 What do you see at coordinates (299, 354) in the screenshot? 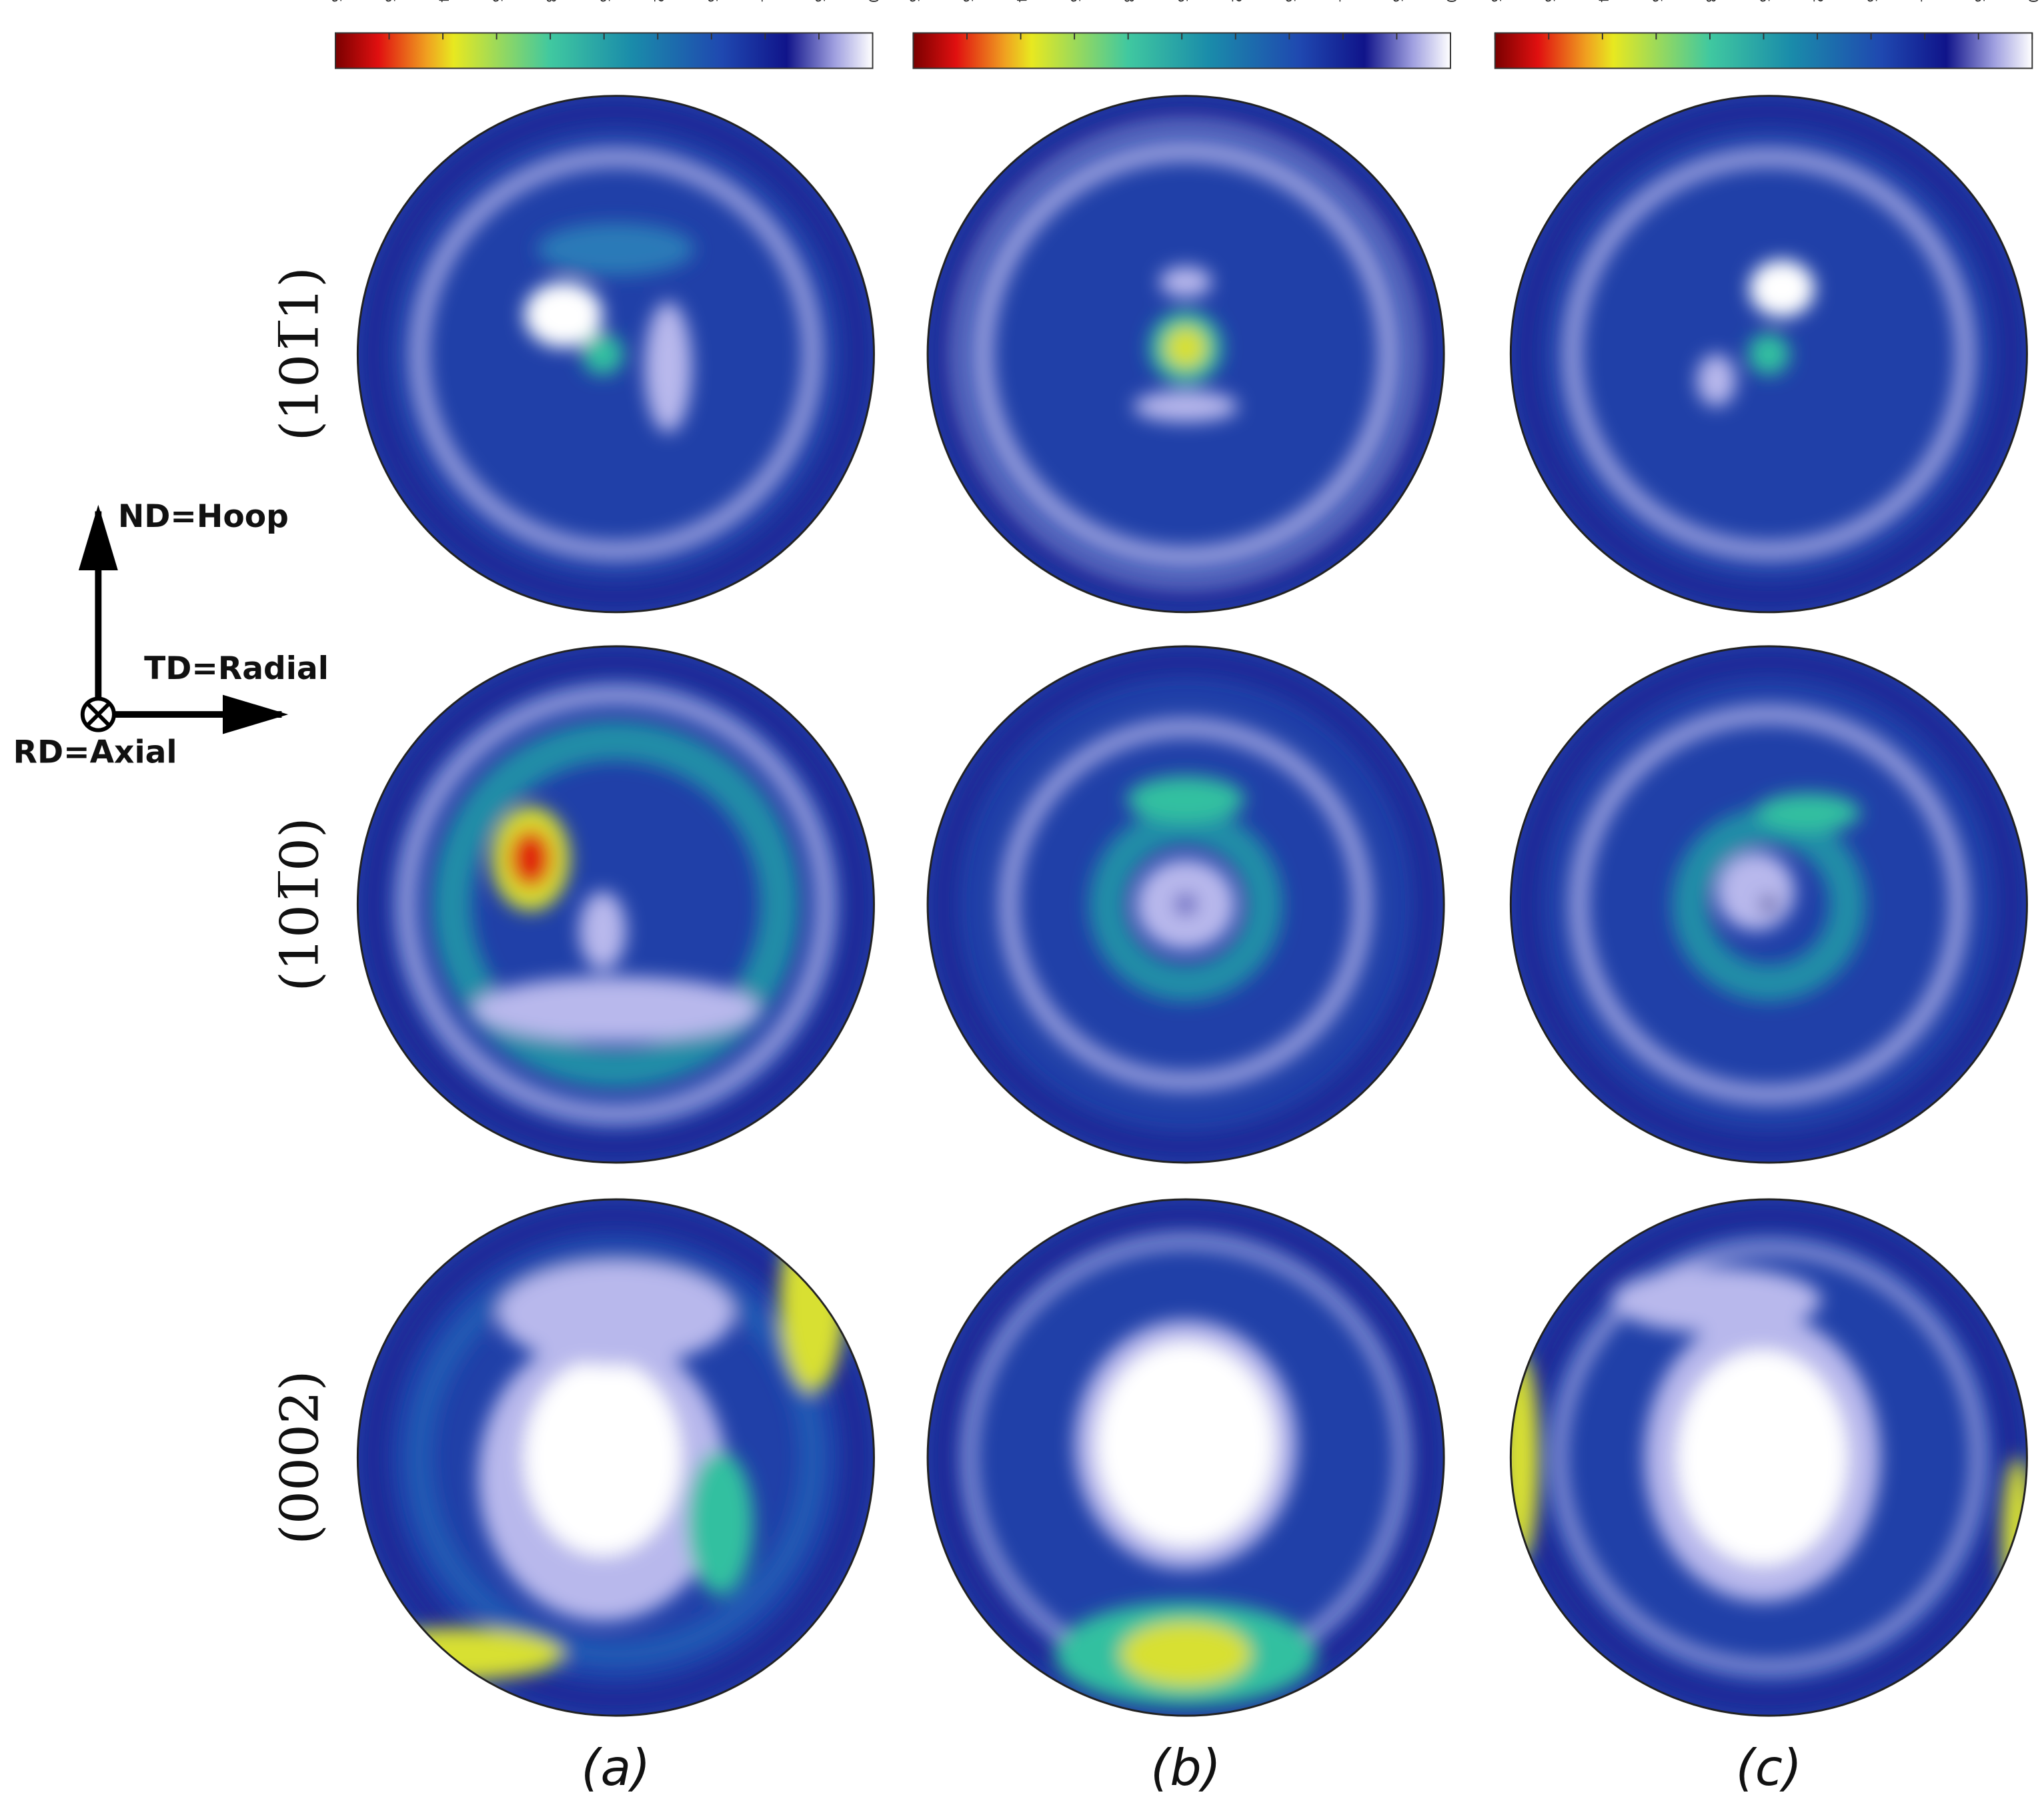
I see `row-label: (101̅1)` at bounding box center [299, 354].